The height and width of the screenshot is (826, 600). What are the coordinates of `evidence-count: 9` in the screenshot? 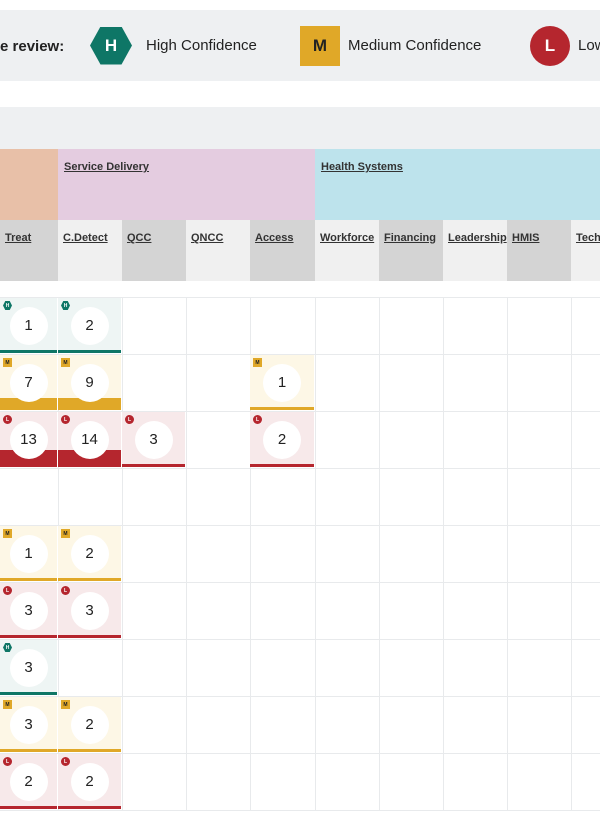 It's located at (89, 382).